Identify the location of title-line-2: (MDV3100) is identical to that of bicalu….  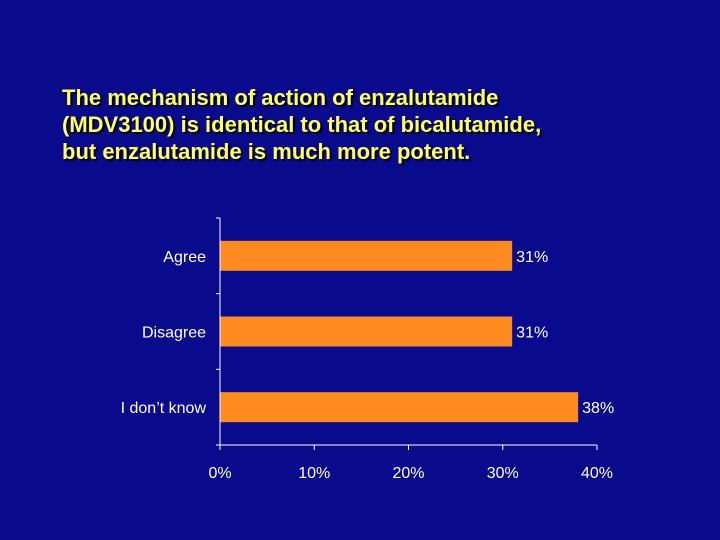
(302, 124).